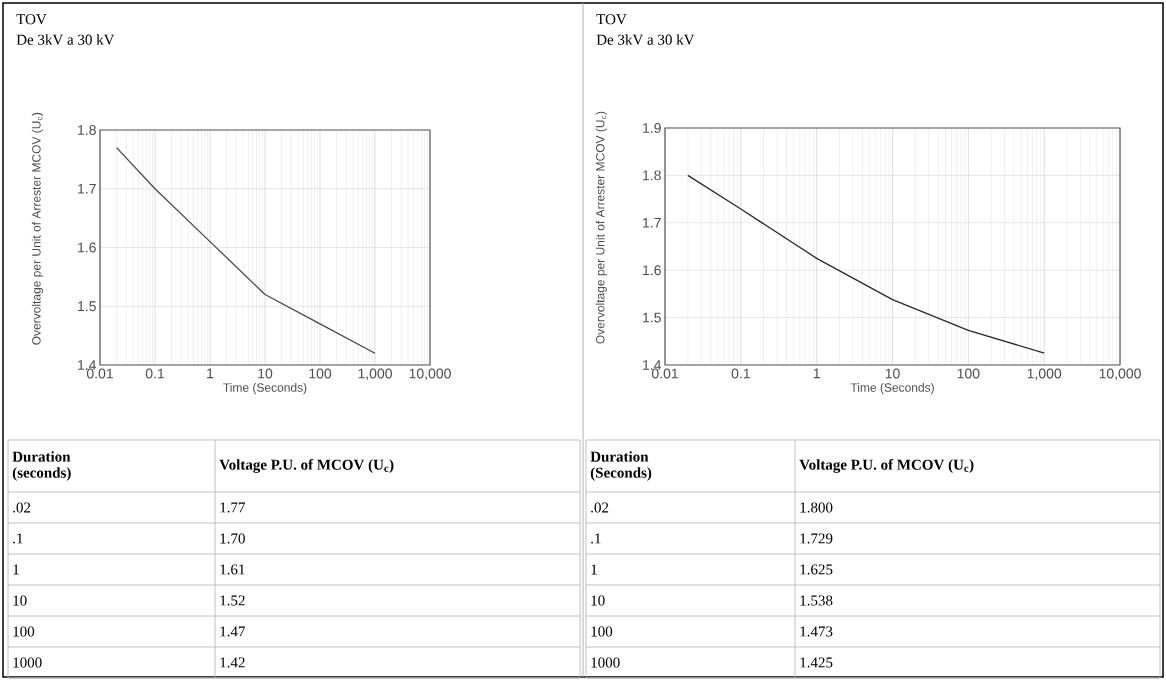  What do you see at coordinates (232, 600) in the screenshot?
I see `text: 1.52` at bounding box center [232, 600].